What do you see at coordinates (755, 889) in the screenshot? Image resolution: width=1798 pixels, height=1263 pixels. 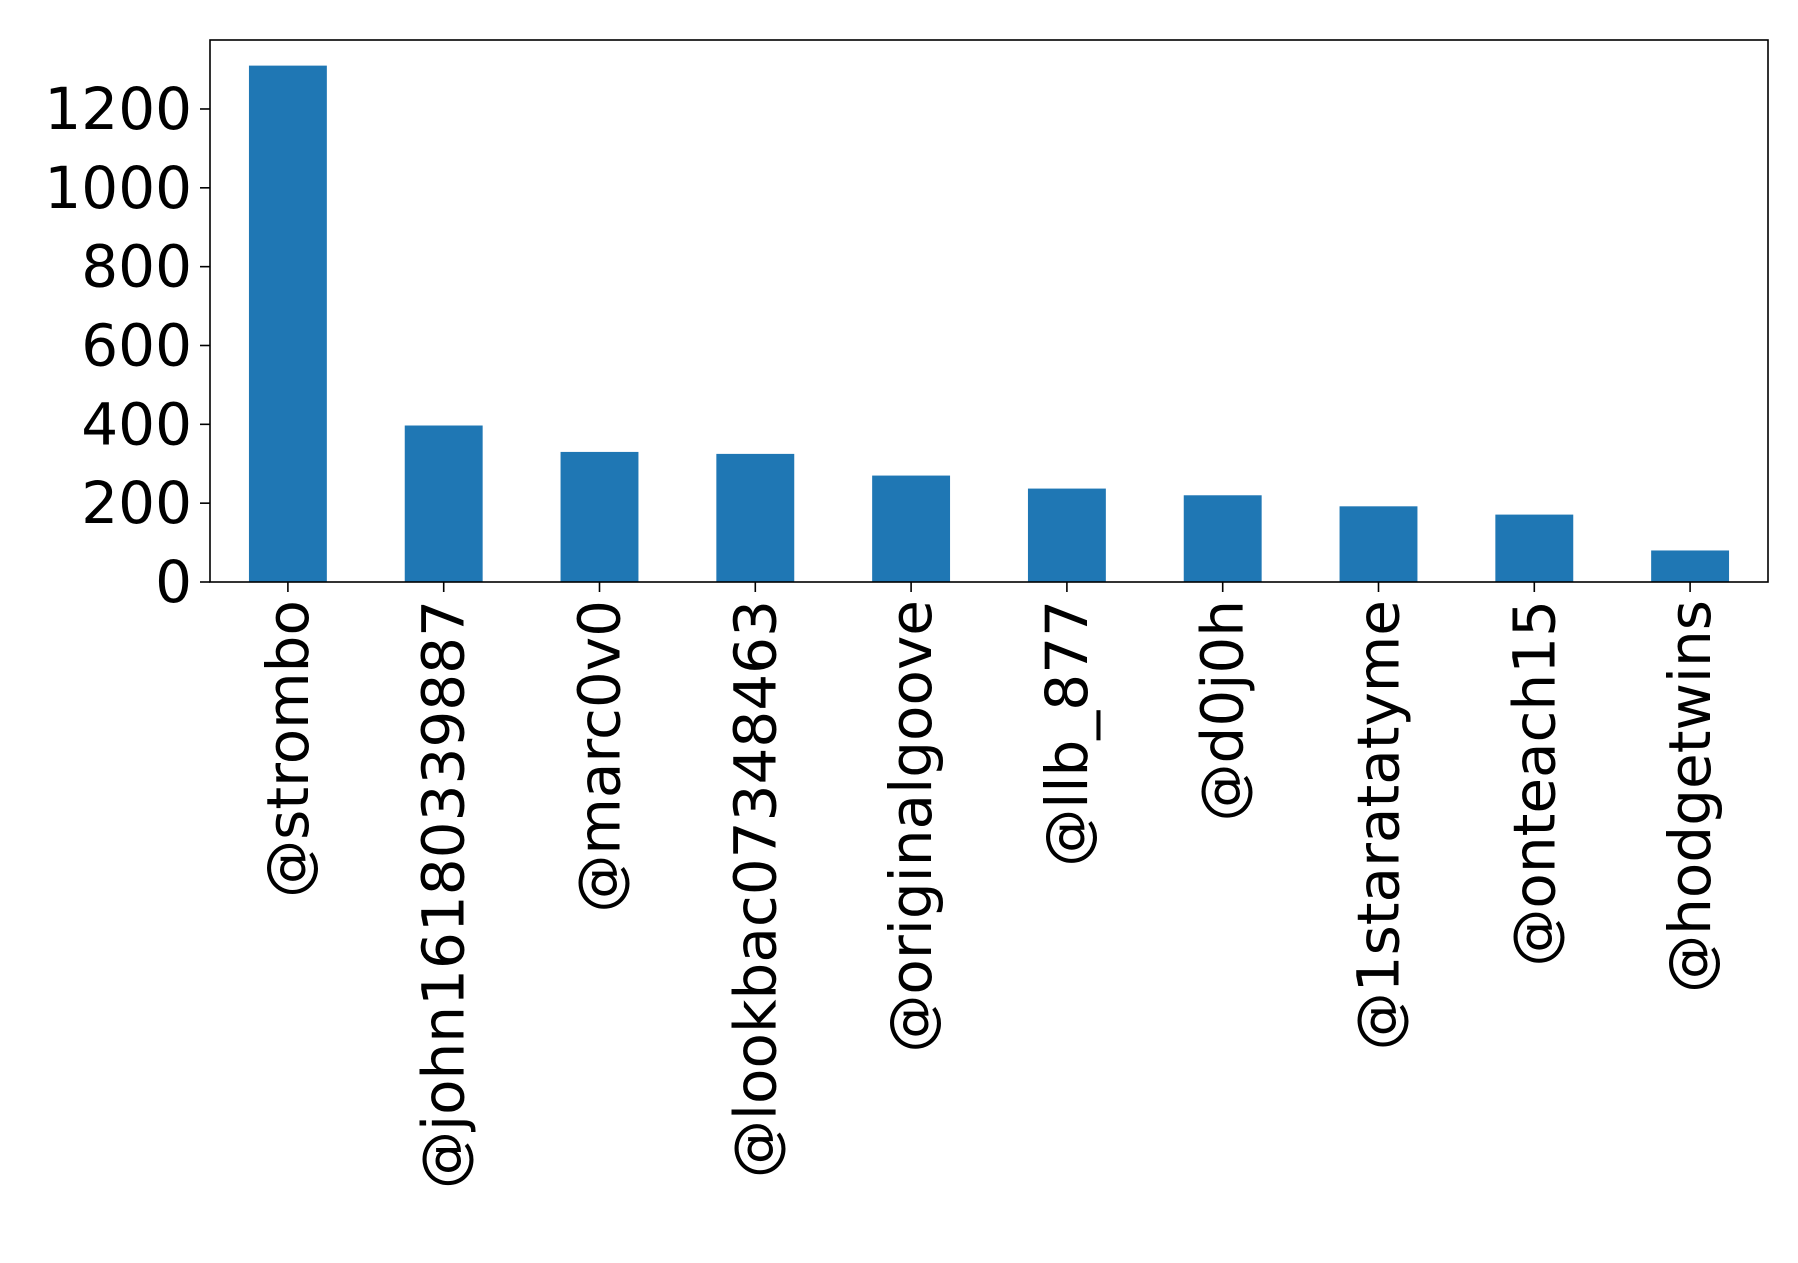 I see `x-tick-label-3: @lookbac07348463` at bounding box center [755, 889].